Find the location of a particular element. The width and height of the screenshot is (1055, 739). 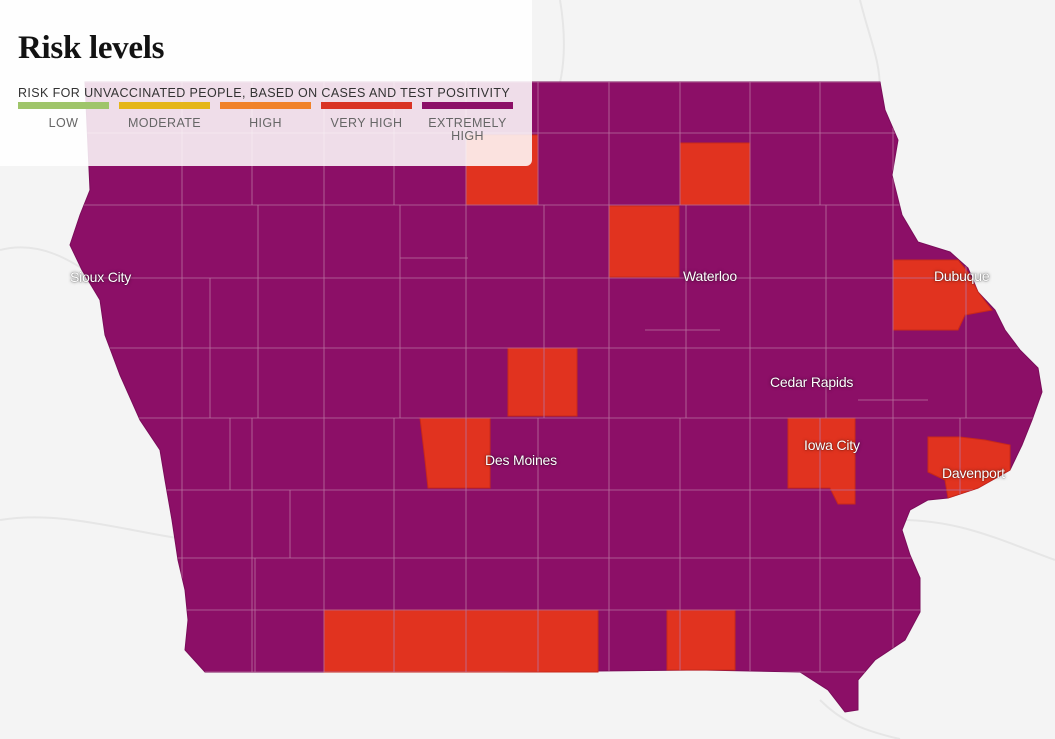

city-label-sioux-city: Sioux City is located at coordinates (101, 277).